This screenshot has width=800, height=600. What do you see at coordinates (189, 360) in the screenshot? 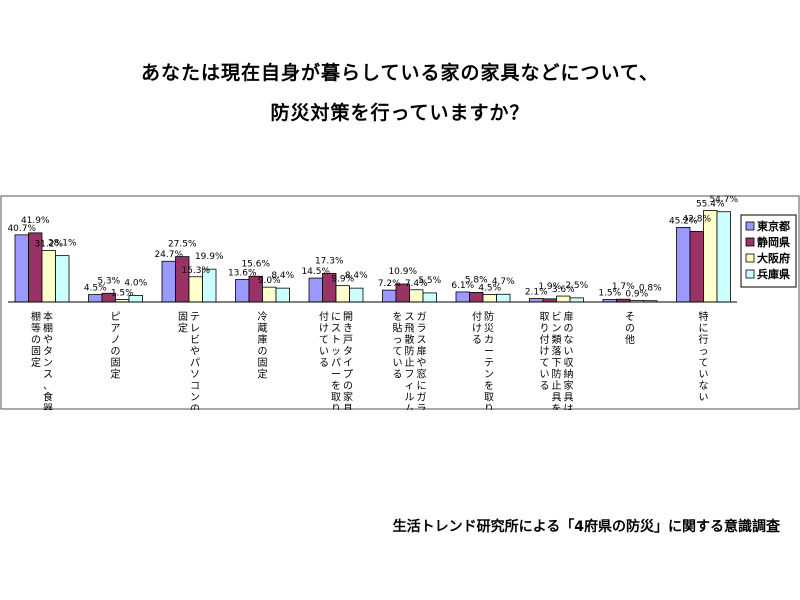
I see `category-label-2: テレビやパソコンの固定` at bounding box center [189, 360].